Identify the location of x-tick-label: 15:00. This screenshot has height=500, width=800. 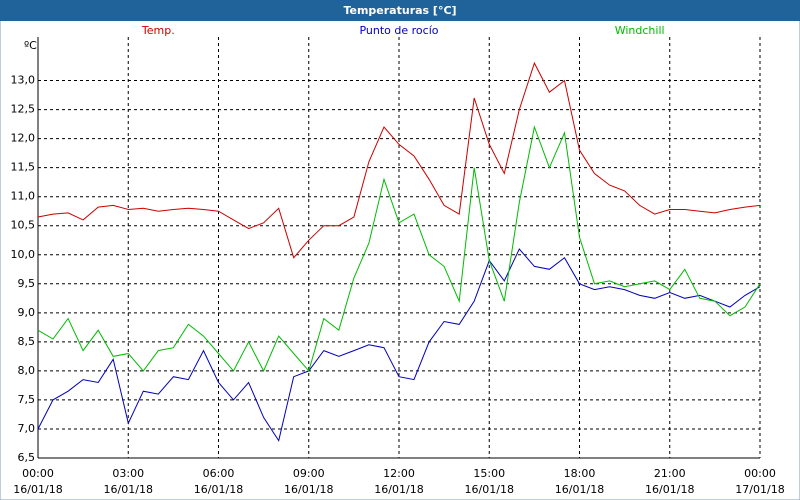
(489, 473).